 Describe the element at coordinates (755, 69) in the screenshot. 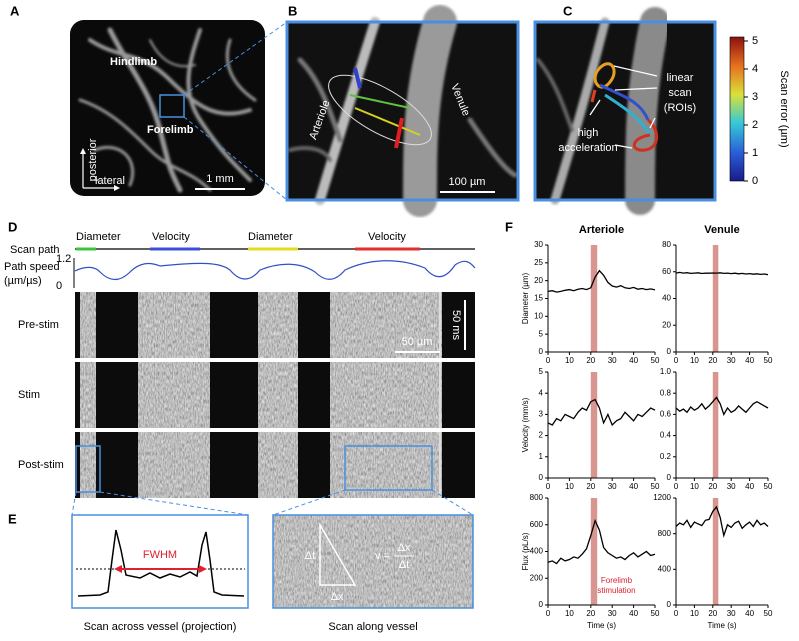

I see `colorbar-tick-label: 4` at that location.